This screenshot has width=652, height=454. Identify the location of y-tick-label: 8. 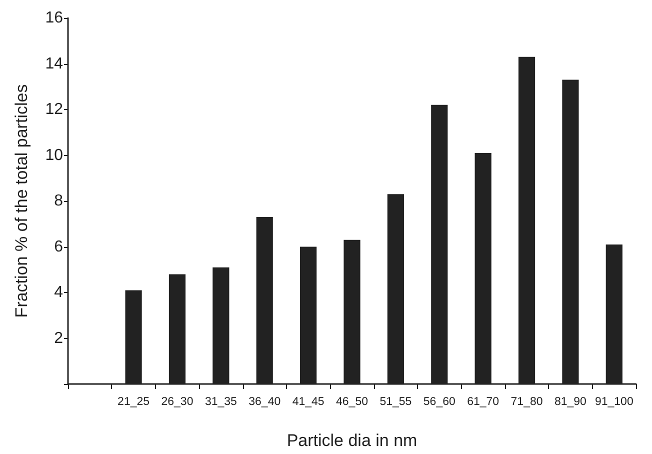
(59, 201).